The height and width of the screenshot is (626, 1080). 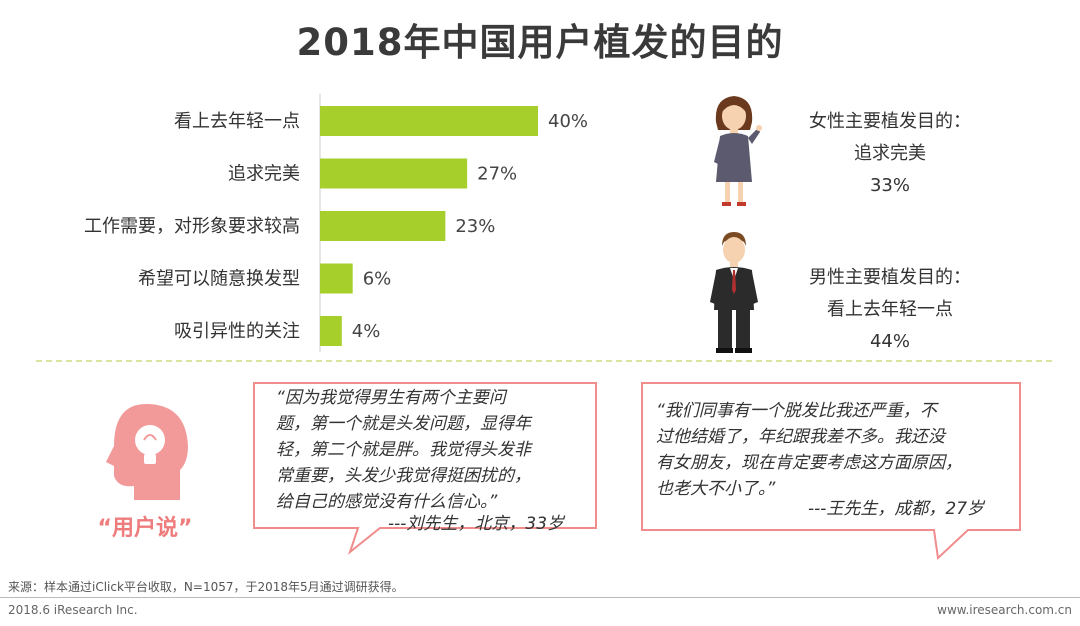 I want to click on quote-1-line: 给自己的感觉没有什么信心。”, so click(x=387, y=502).